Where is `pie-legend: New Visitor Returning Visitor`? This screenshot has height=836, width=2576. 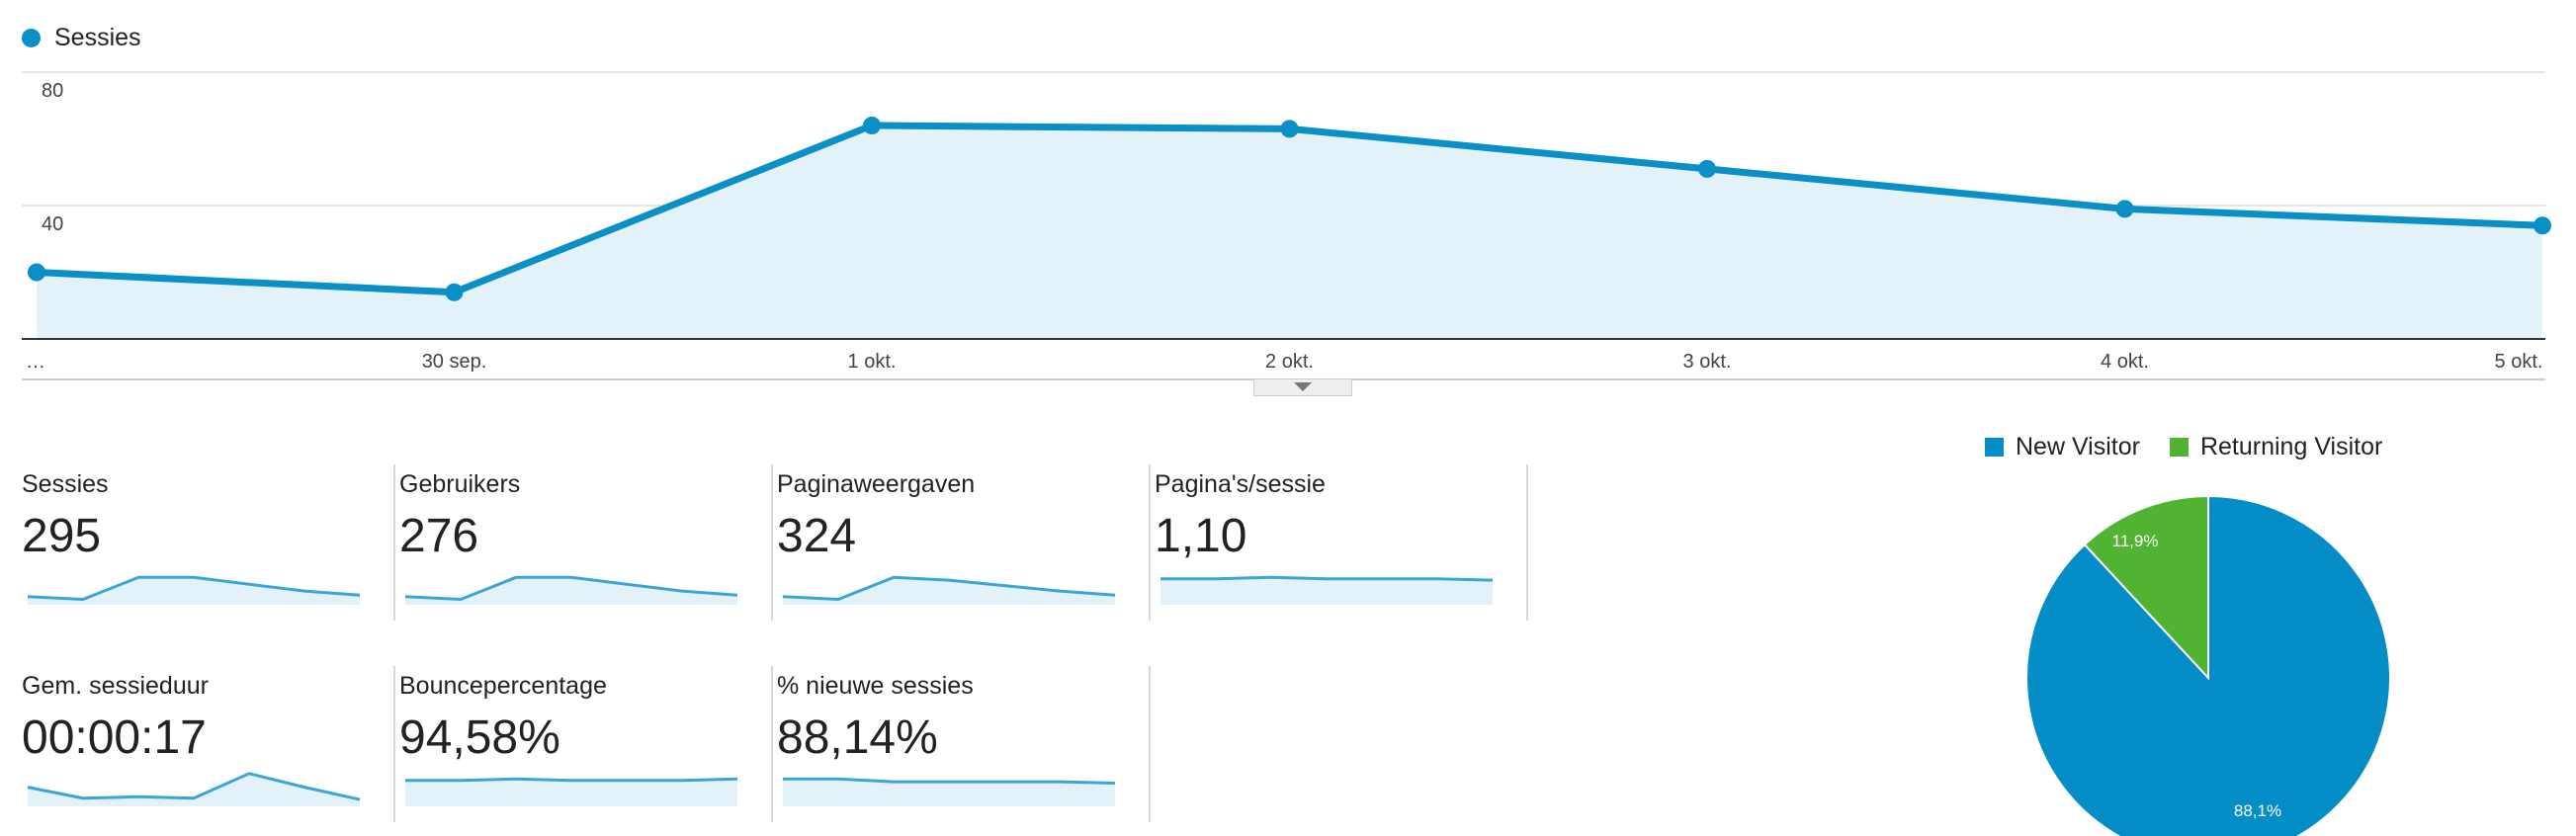
pie-legend: New Visitor Returning Visitor is located at coordinates (2183, 447).